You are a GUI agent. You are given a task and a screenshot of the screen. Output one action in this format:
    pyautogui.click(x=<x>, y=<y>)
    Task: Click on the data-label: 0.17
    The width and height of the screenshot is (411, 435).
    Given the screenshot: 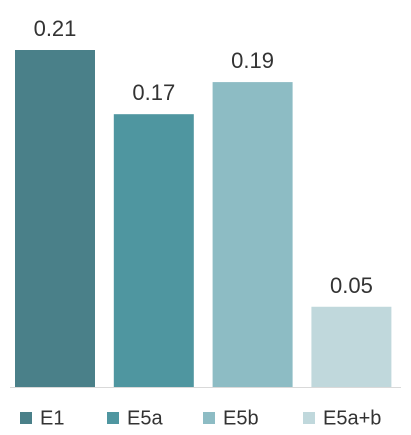 What is the action you would take?
    pyautogui.click(x=153, y=92)
    